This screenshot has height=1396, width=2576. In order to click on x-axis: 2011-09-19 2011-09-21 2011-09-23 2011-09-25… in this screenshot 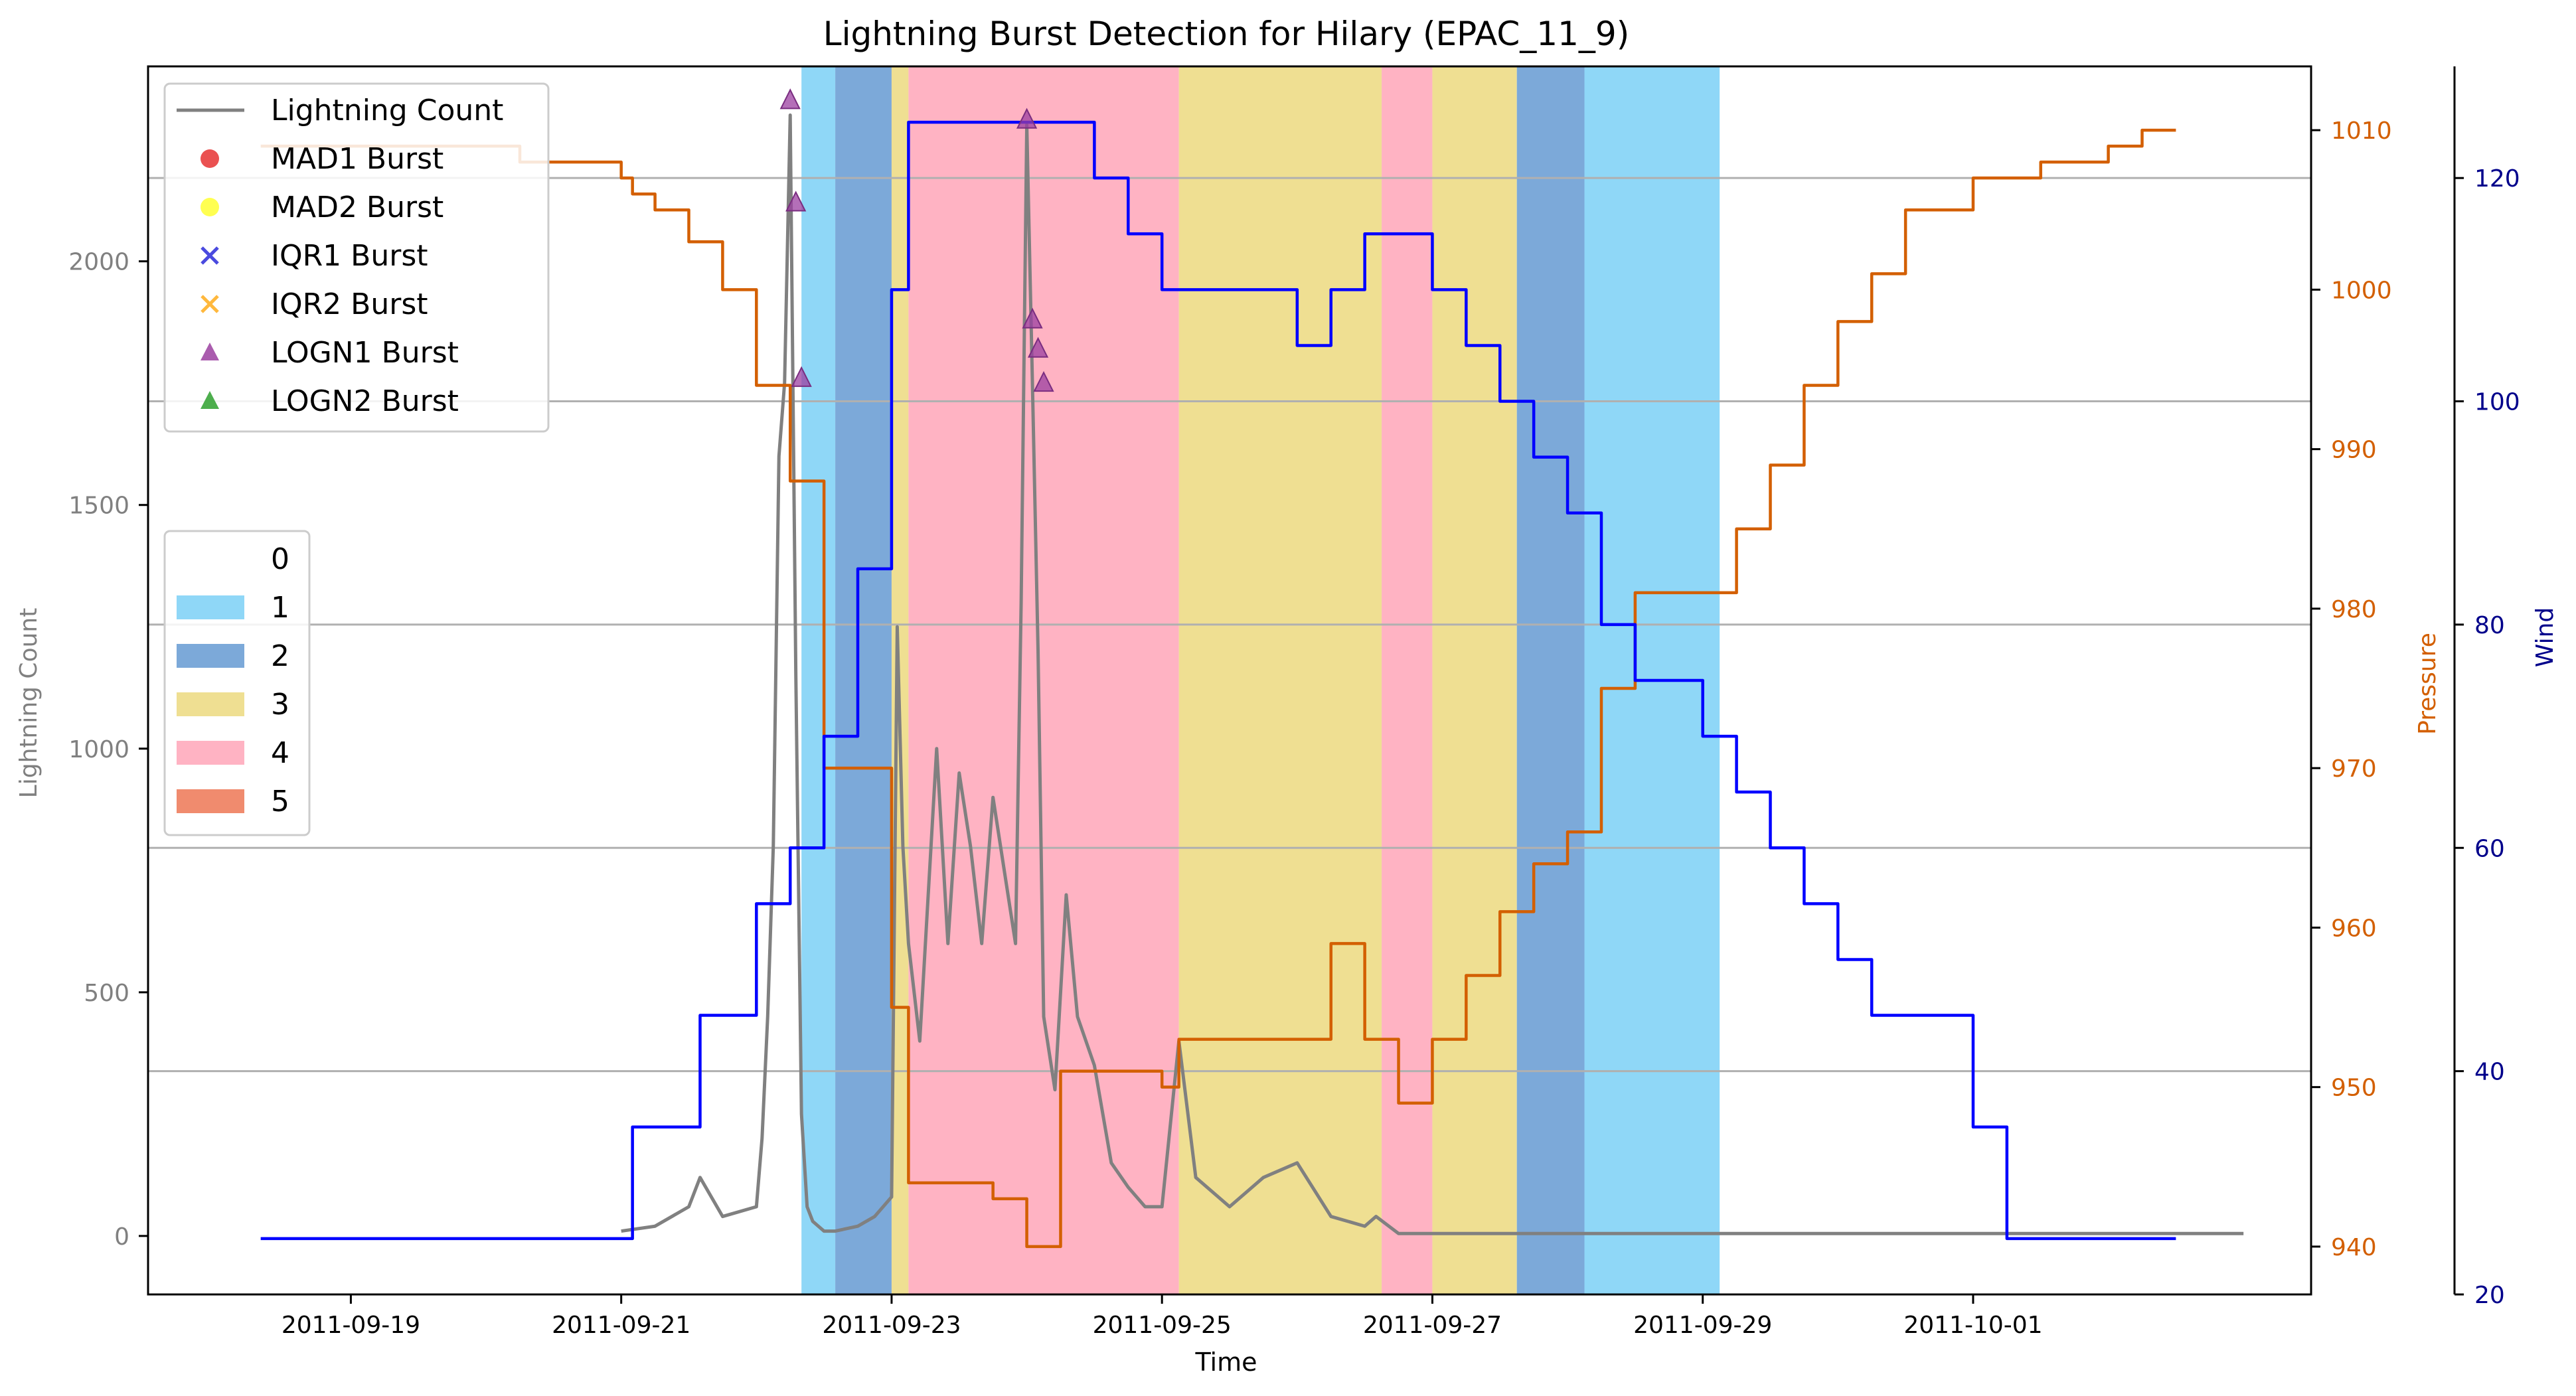, I will do `click(1162, 1317)`.